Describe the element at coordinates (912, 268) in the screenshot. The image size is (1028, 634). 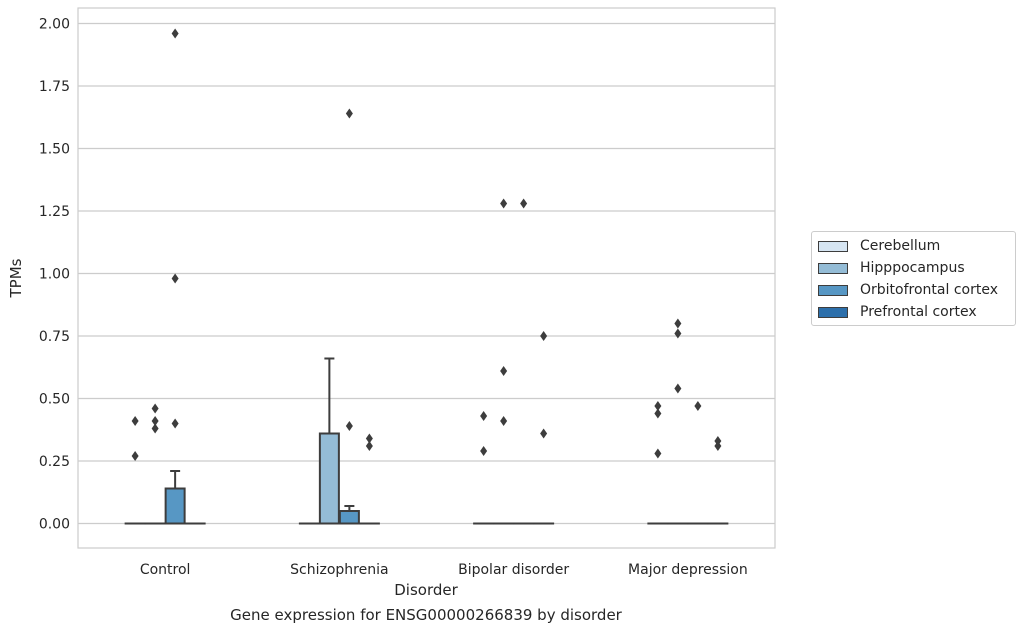
I see `legend-label: Hipppocampus` at that location.